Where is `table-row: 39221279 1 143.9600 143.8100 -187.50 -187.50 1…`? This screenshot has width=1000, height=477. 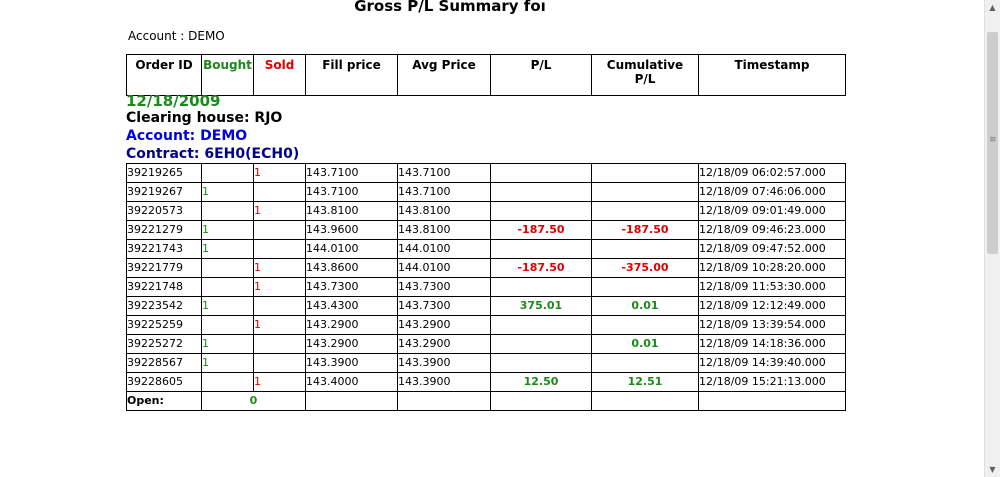
table-row: 39221279 1 143.9600 143.8100 -187.50 -187.50 1… is located at coordinates (486, 230).